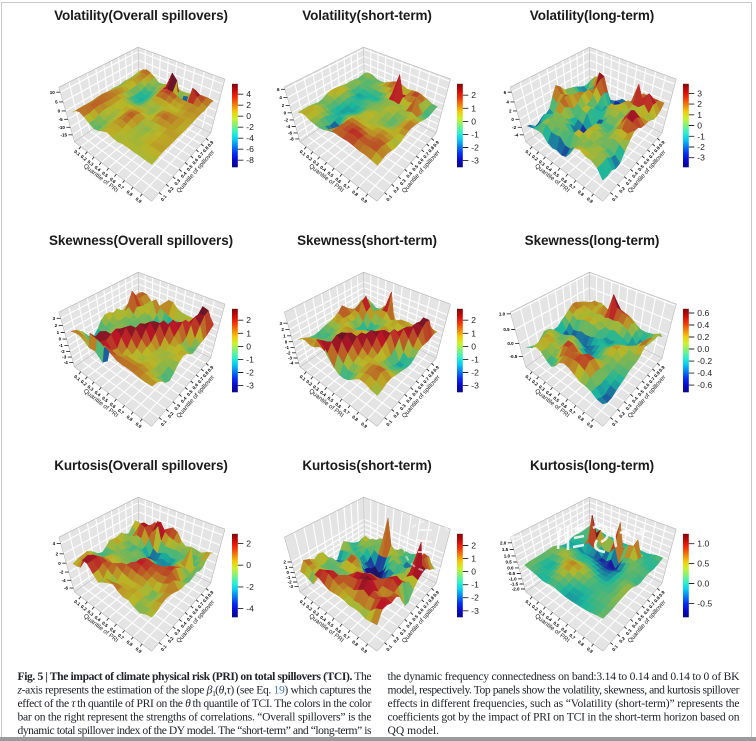  What do you see at coordinates (502, 313) in the screenshot?
I see `svg-text: 1.0` at bounding box center [502, 313].